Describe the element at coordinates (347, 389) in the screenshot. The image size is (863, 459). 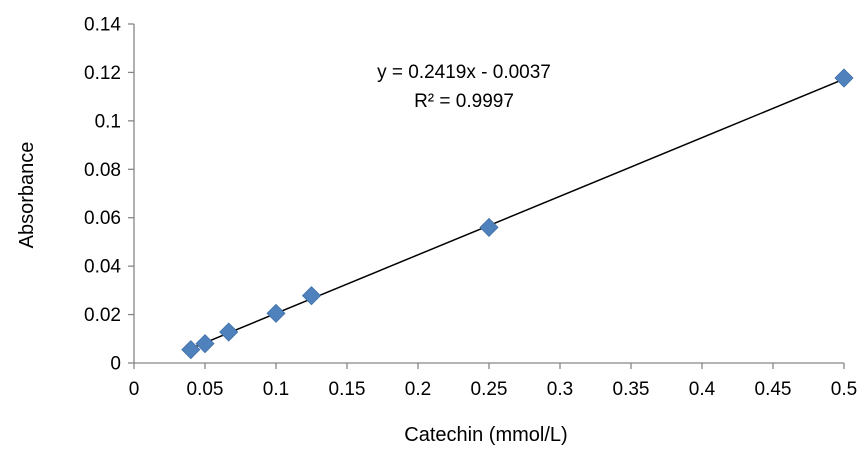
I see `x-tick-label: 0.15` at that location.